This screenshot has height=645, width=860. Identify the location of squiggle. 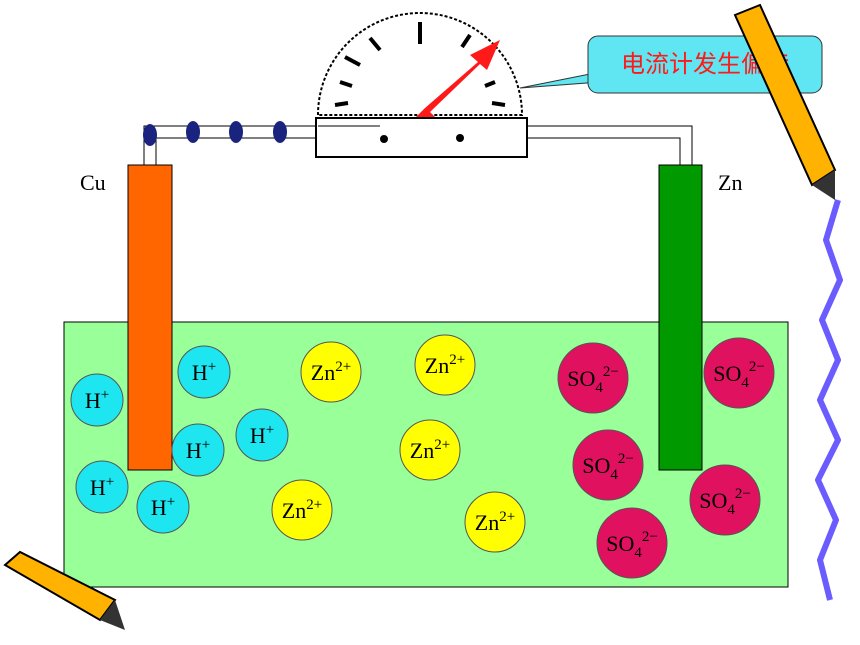
(829, 400).